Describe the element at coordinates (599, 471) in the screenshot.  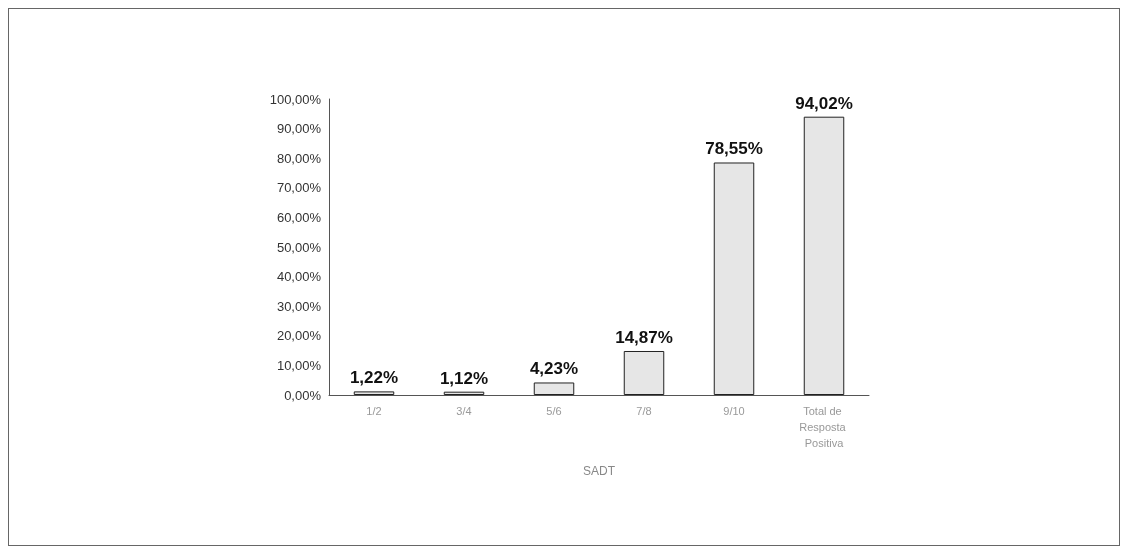
I see `x-axis-title: SADT` at that location.